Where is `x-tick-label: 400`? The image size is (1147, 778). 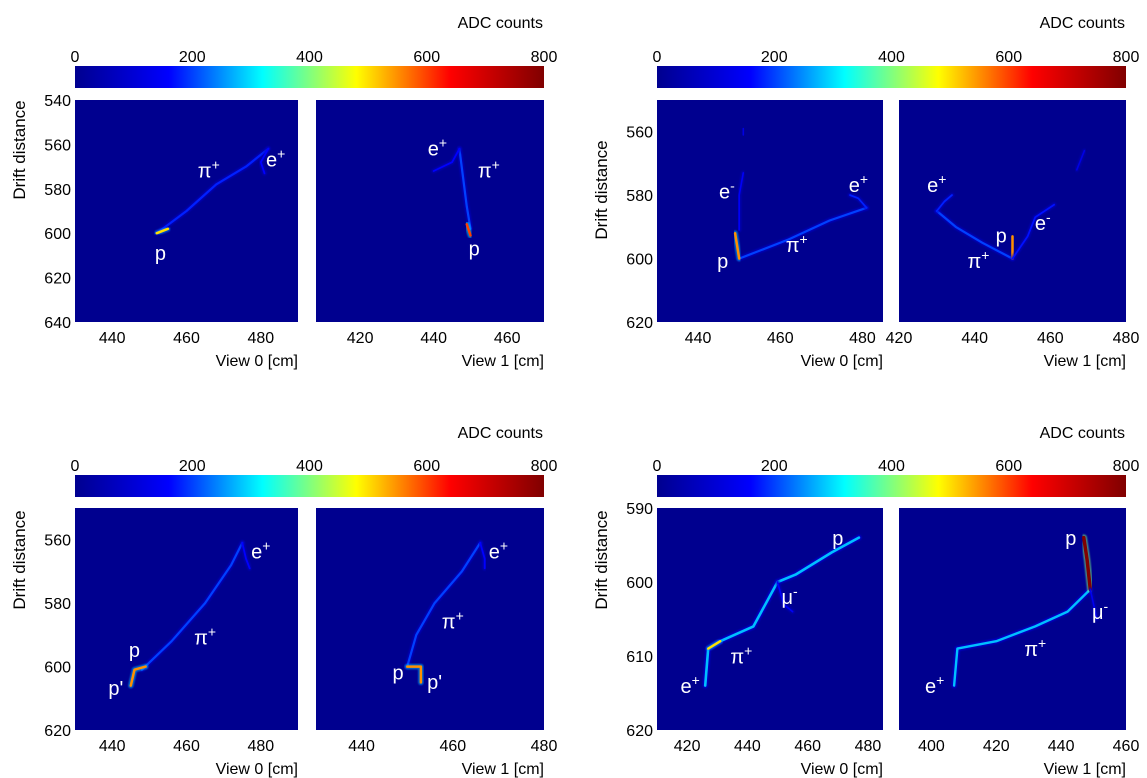 x-tick-label: 400 is located at coordinates (931, 746).